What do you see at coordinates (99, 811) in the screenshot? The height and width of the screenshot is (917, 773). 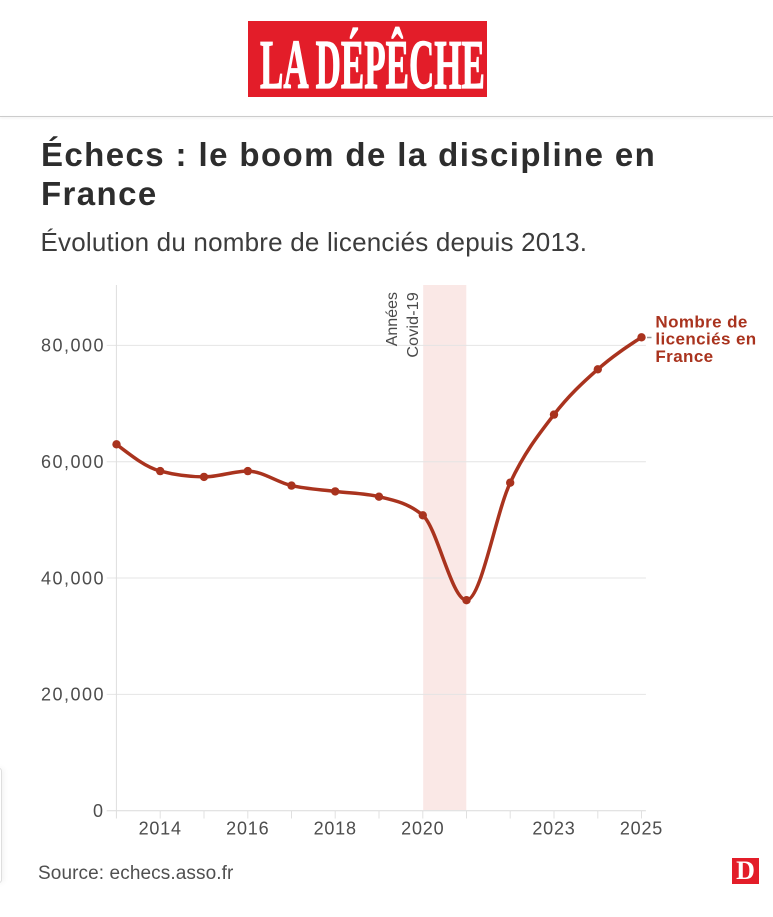 I see `svg-text: 0` at bounding box center [99, 811].